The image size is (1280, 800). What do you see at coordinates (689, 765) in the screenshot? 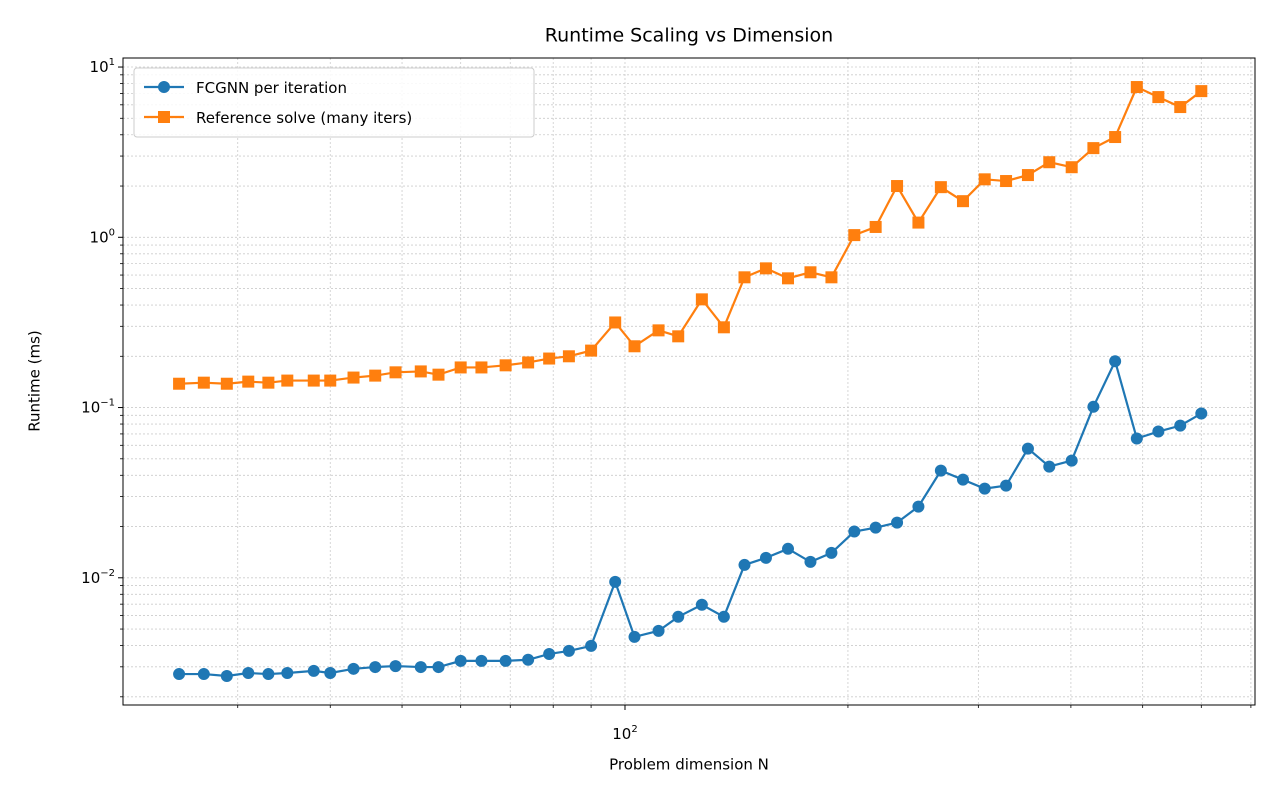
I see `x-axis-label: Problem dimension N` at bounding box center [689, 765].